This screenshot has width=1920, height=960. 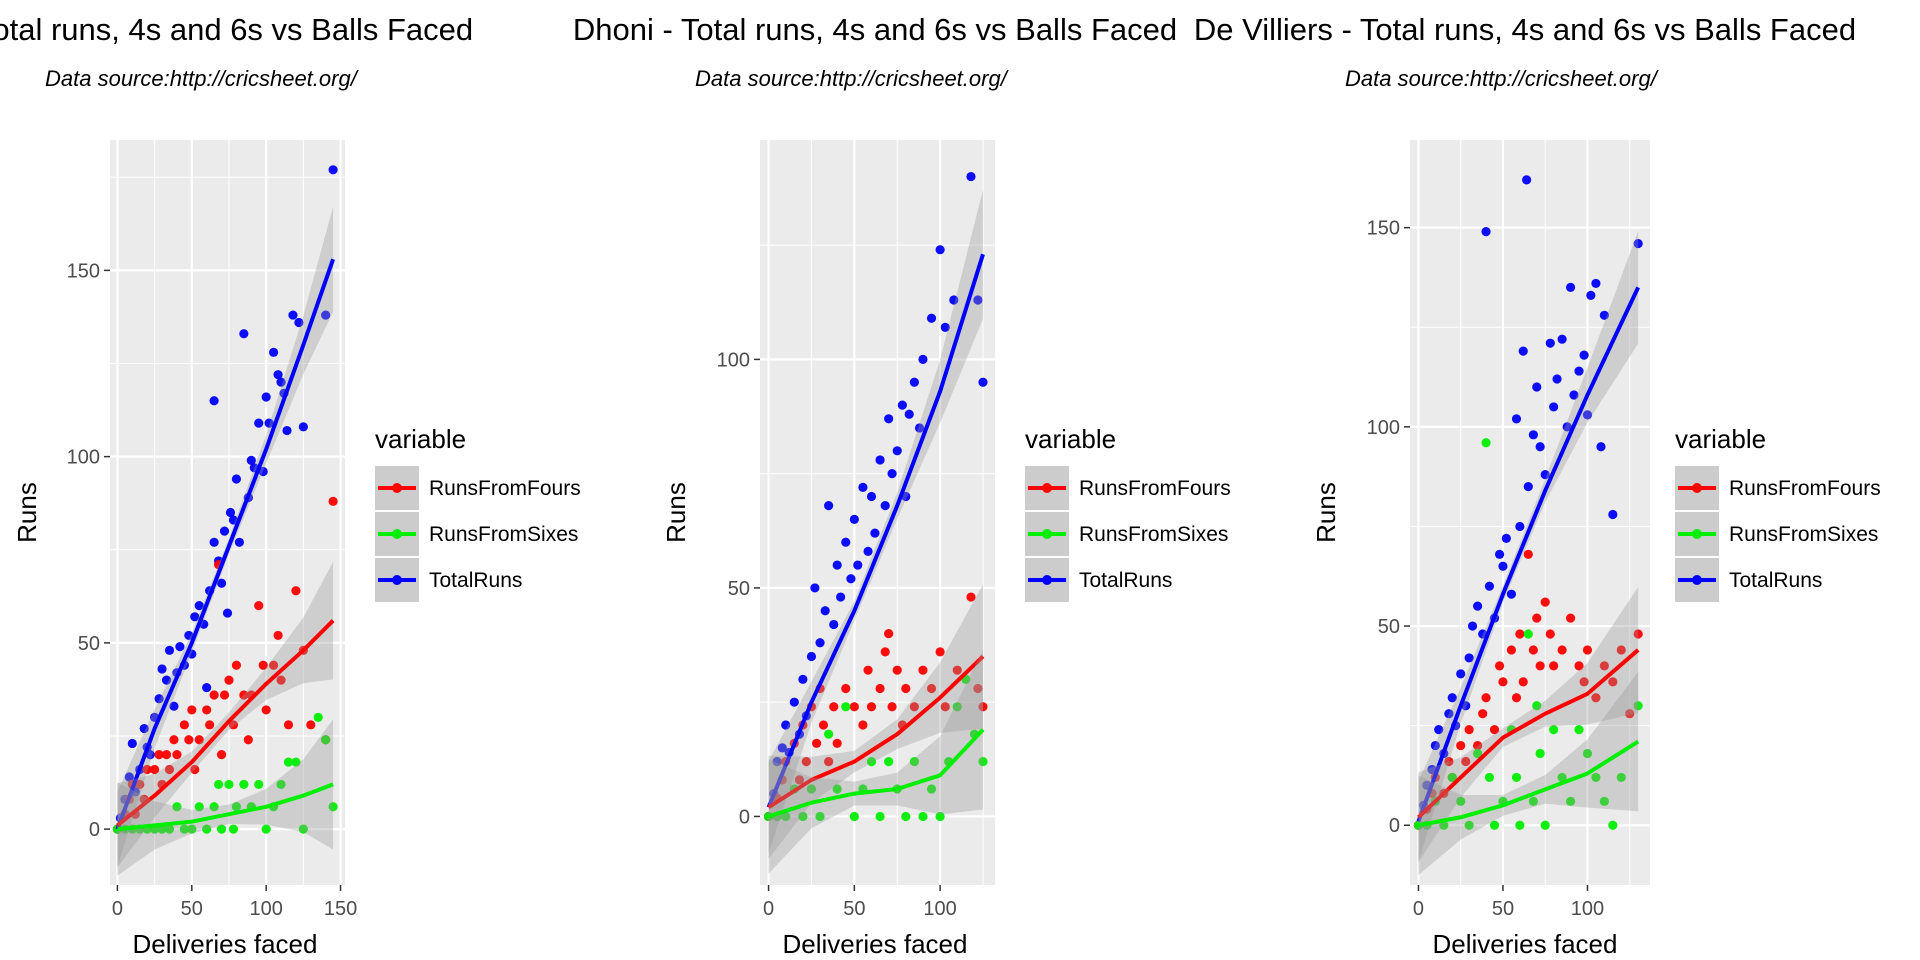 What do you see at coordinates (265, 909) in the screenshot?
I see `x-tick-label: 100` at bounding box center [265, 909].